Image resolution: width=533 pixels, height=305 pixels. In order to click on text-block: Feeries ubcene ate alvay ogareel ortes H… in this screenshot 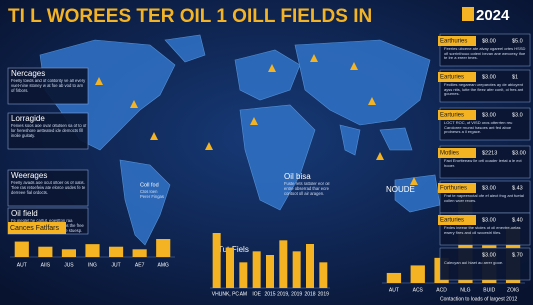, I will do `click(485, 54)`.